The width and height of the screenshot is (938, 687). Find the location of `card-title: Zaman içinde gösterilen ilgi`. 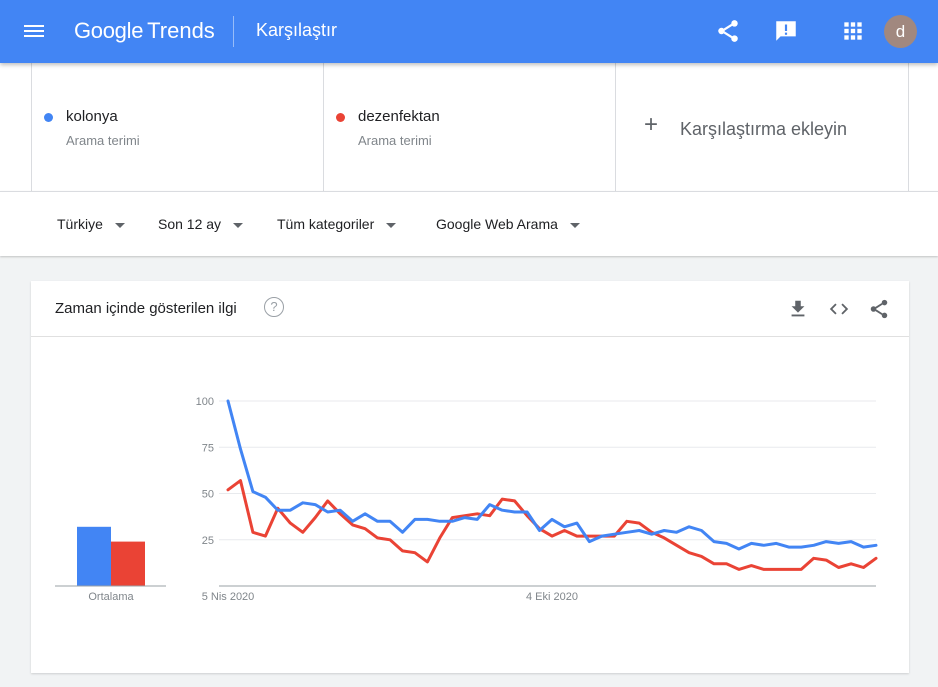

card-title: Zaman içinde gösterilen ilgi is located at coordinates (146, 308).